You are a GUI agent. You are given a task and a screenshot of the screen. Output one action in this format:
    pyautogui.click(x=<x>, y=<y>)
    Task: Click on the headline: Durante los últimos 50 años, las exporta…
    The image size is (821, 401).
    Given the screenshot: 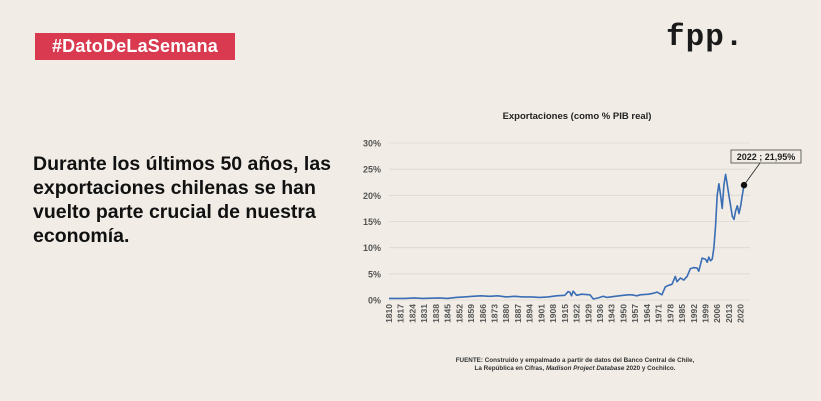 What is the action you would take?
    pyautogui.click(x=182, y=200)
    